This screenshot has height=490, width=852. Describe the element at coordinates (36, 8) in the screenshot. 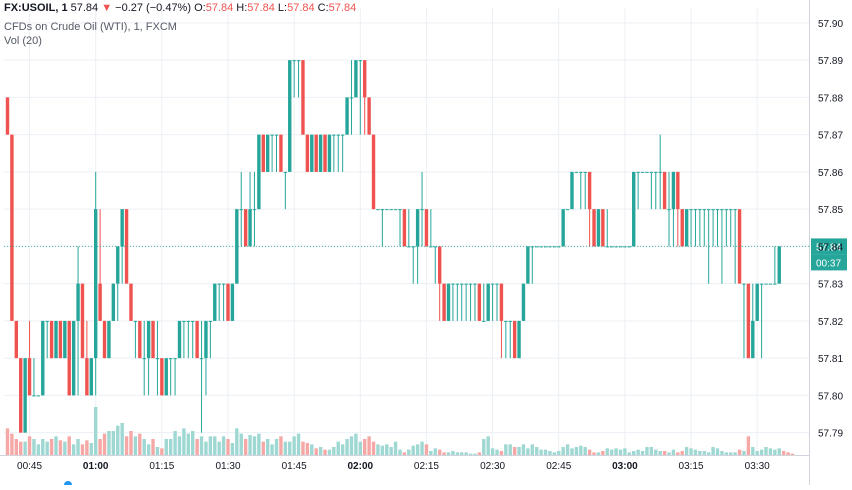

I see `symbol-label: FX:USOIL, 1` at that location.